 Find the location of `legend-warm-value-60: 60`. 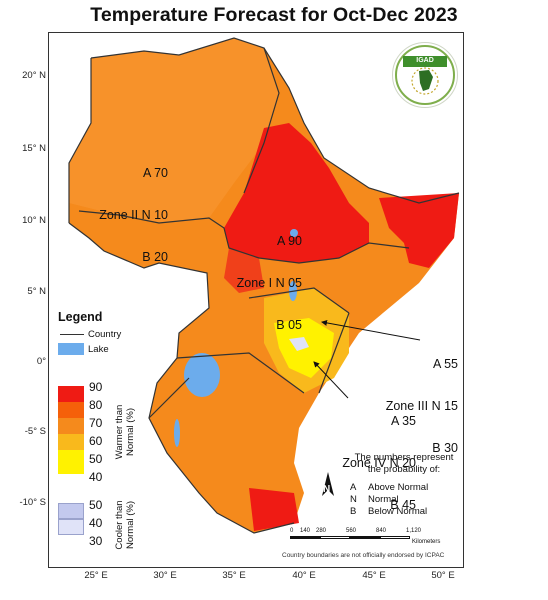

legend-warm-value-60: 60 is located at coordinates (96, 441).